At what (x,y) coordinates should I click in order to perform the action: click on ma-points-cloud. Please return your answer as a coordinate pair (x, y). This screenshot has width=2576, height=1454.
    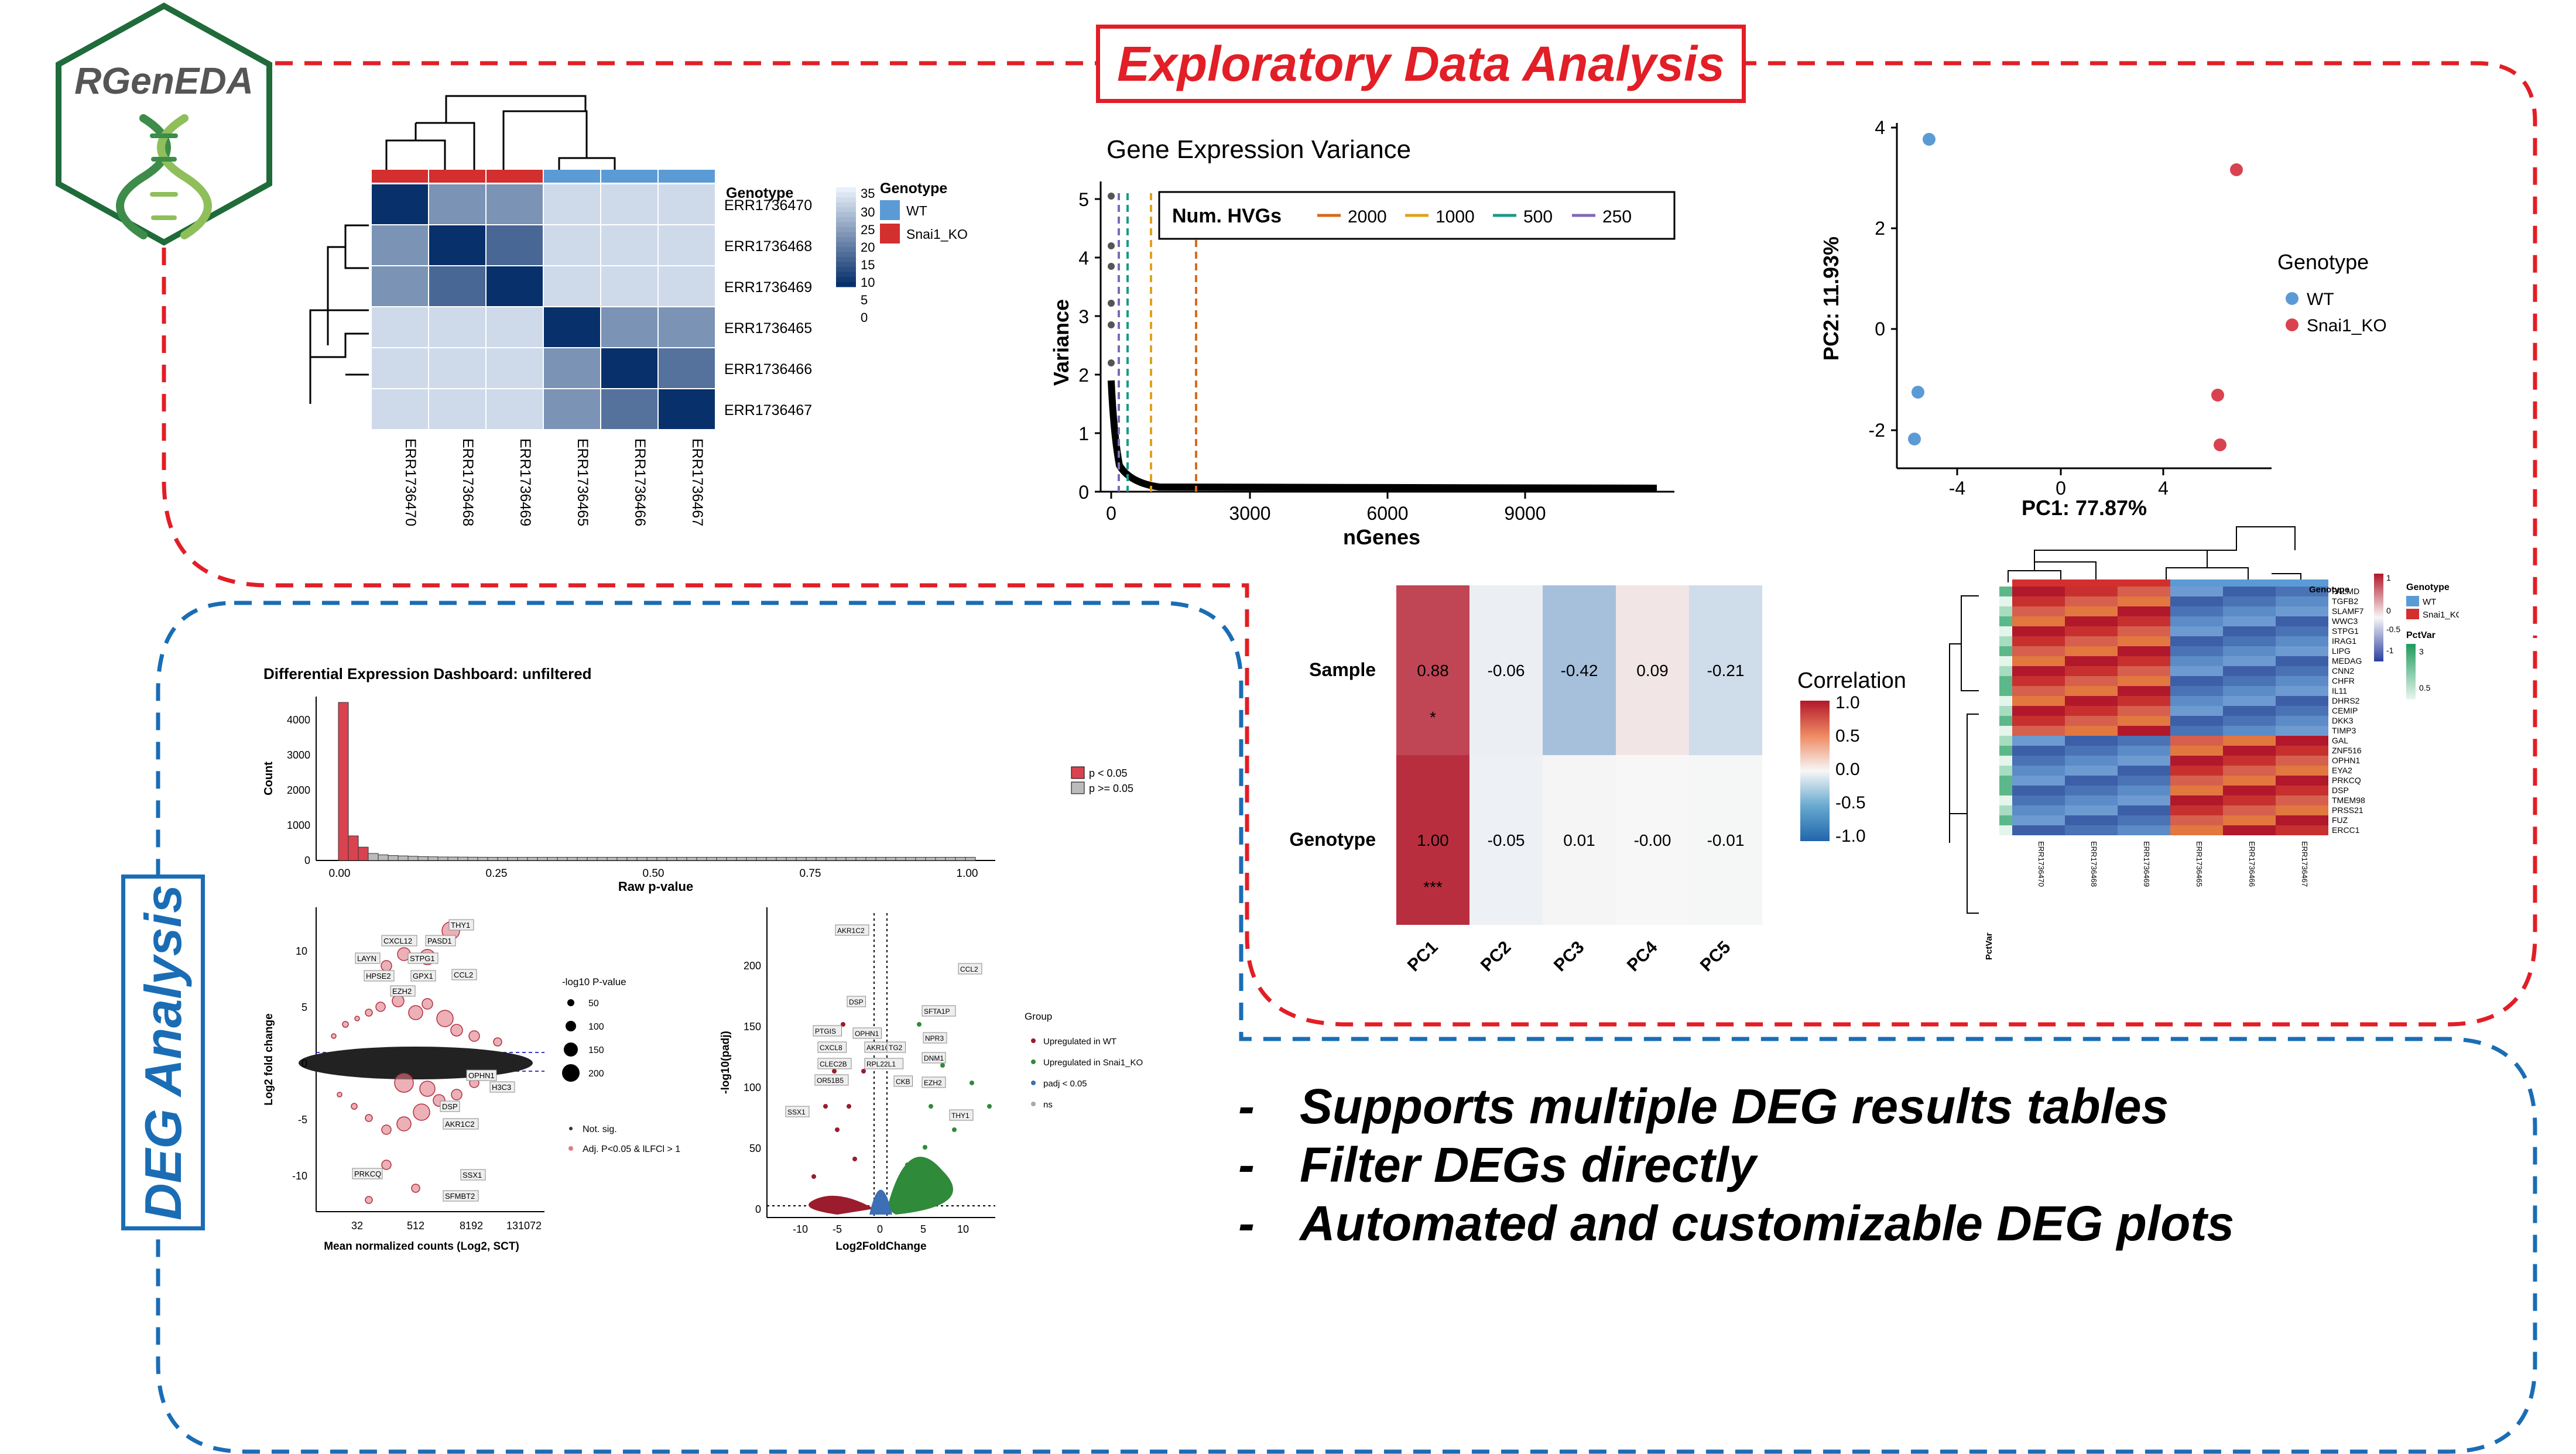
    Looking at the image, I should click on (416, 1063).